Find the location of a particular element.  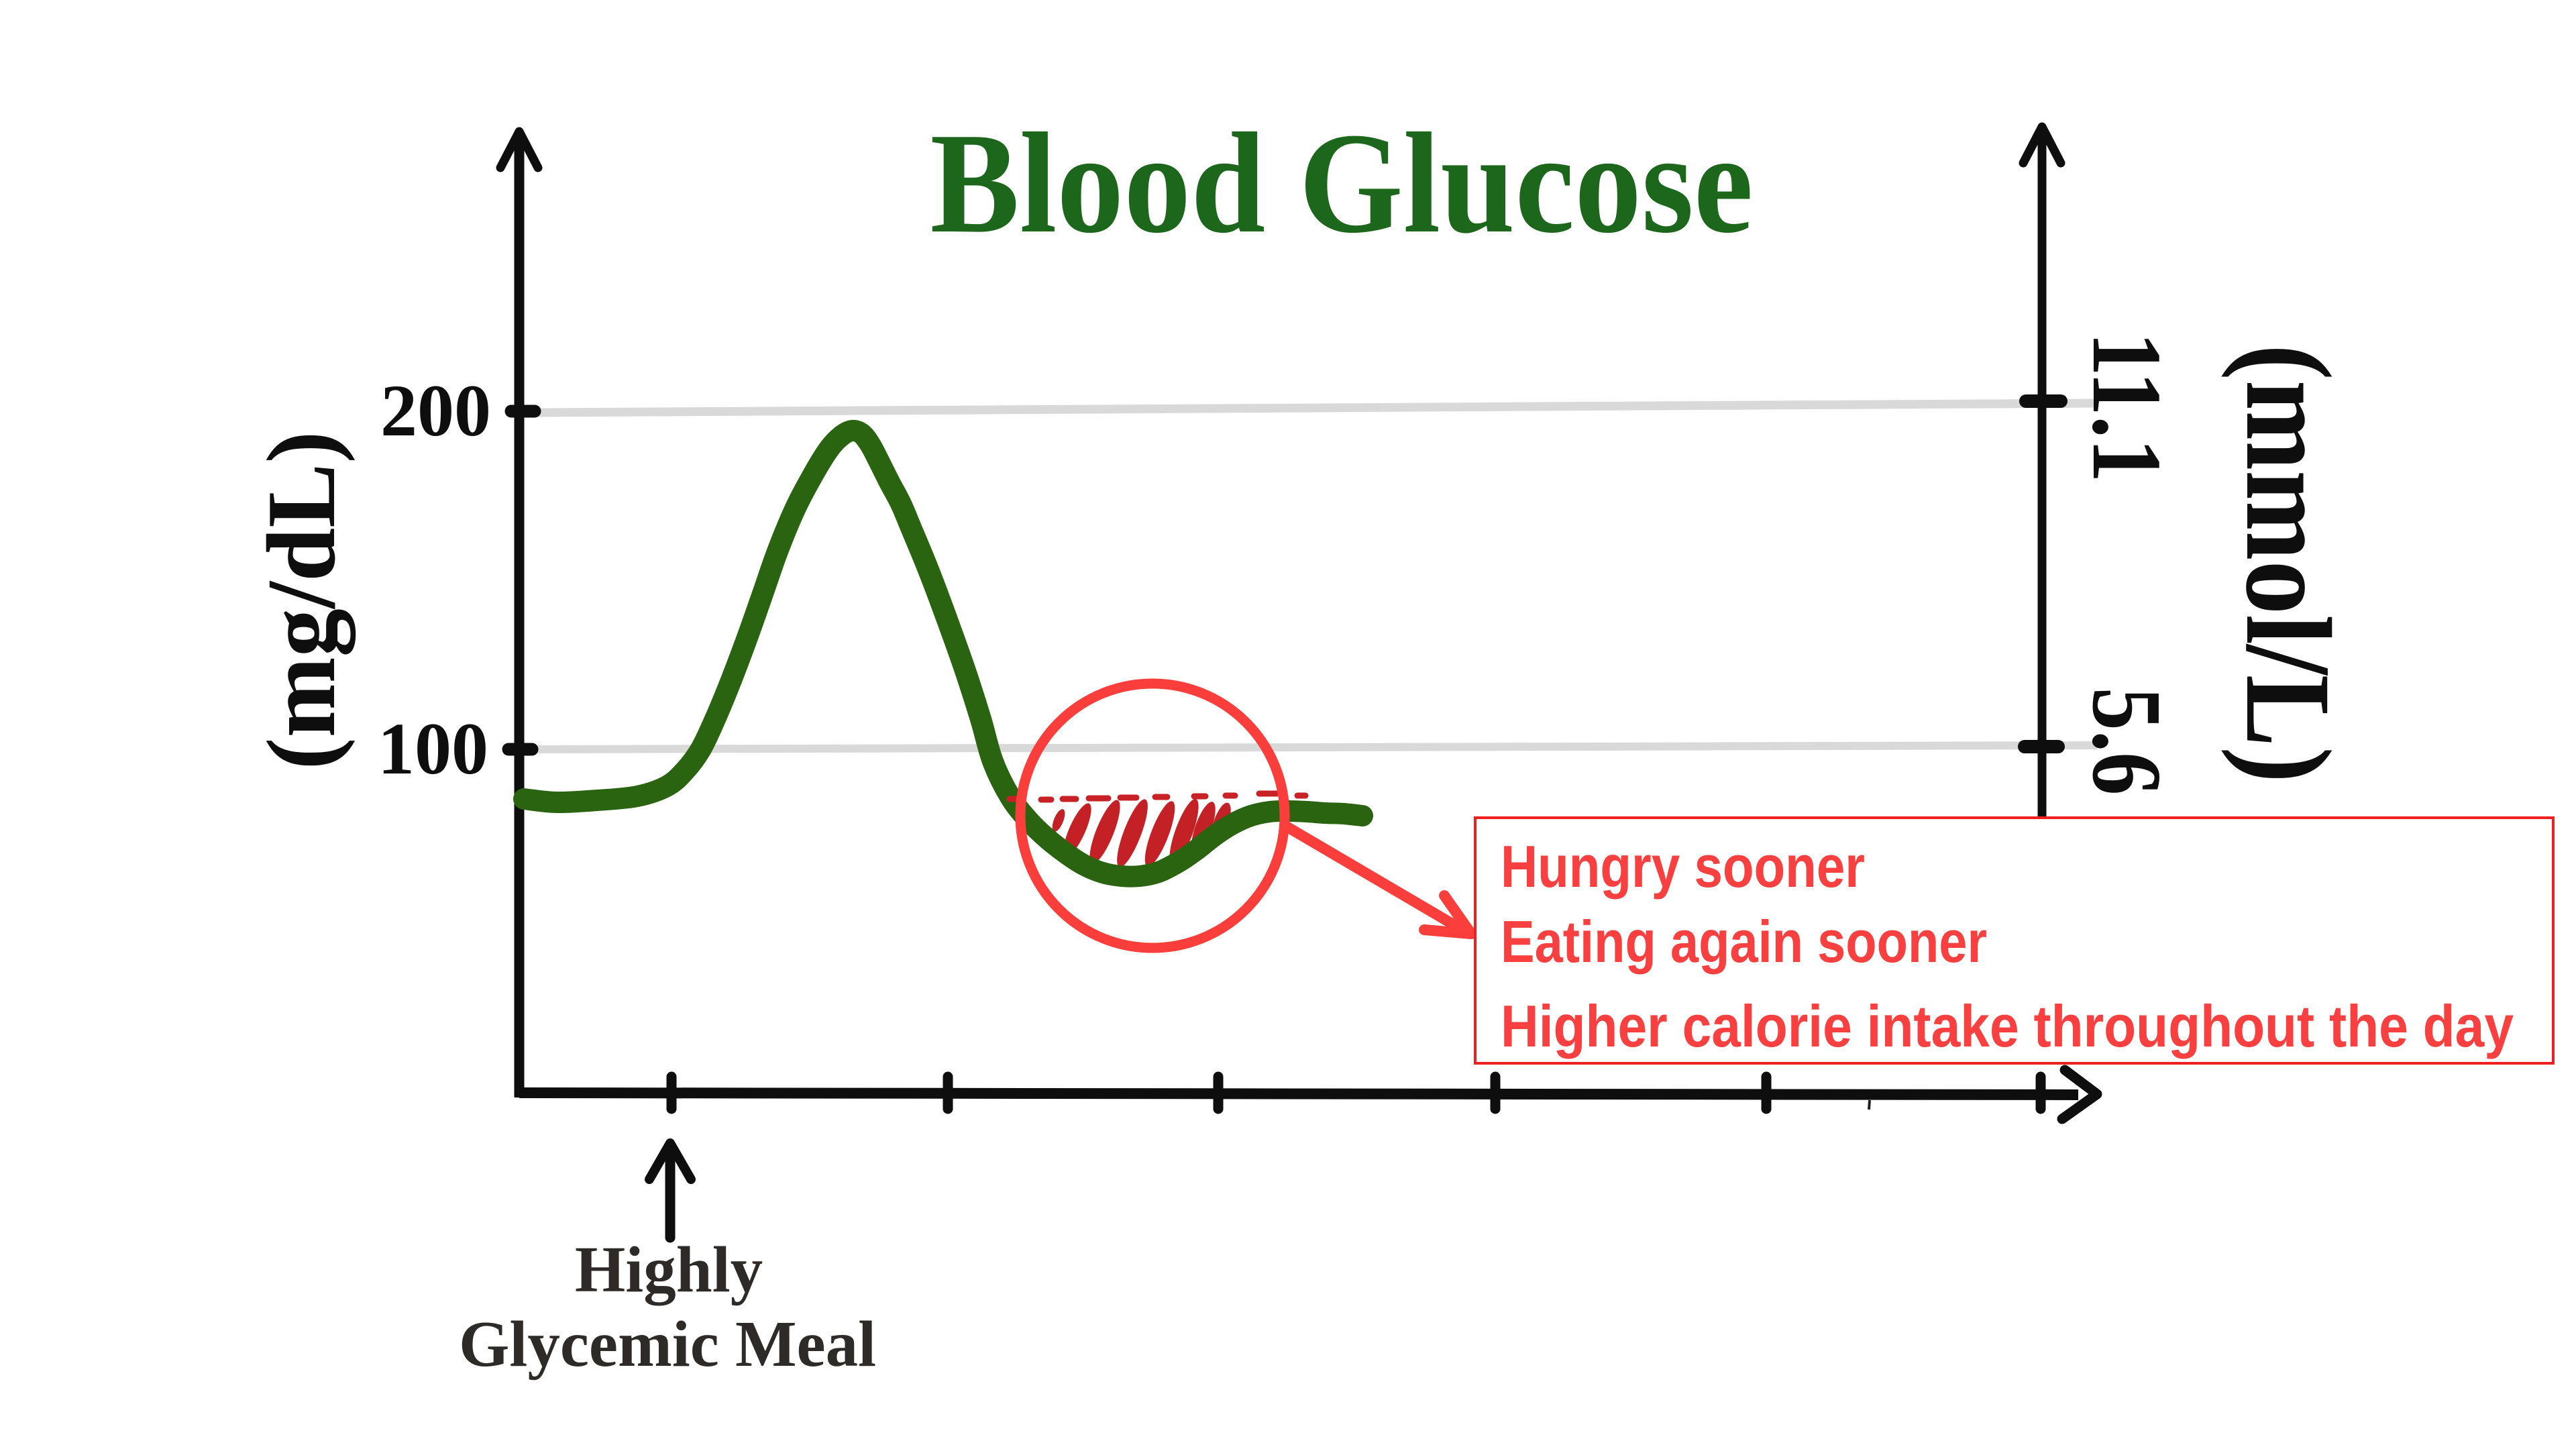

svg-text: Glycemic Meal is located at coordinates (667, 1344).